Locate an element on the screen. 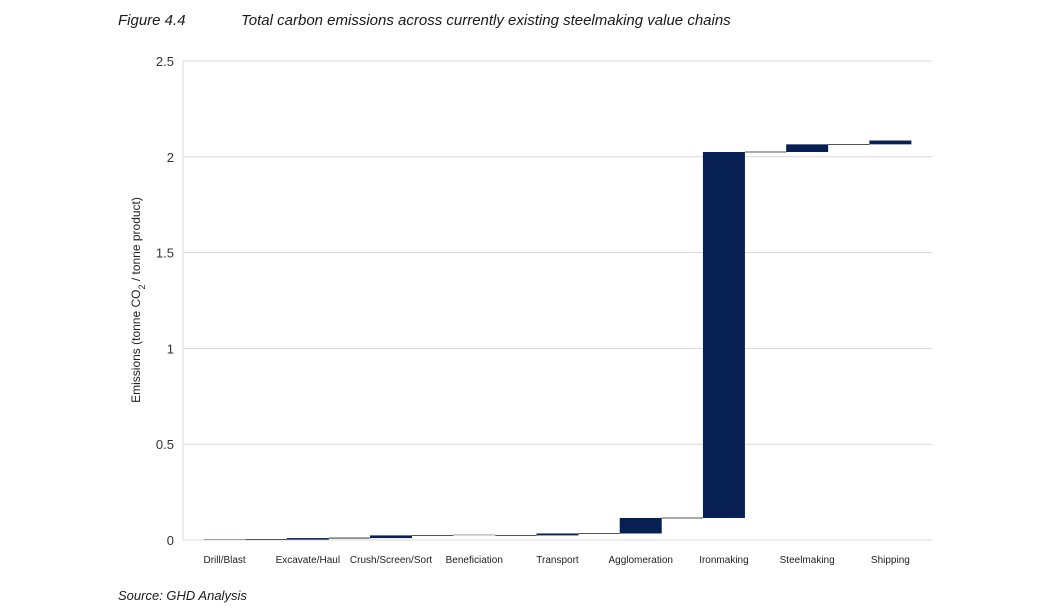  bar-agglomeration is located at coordinates (640, 525).